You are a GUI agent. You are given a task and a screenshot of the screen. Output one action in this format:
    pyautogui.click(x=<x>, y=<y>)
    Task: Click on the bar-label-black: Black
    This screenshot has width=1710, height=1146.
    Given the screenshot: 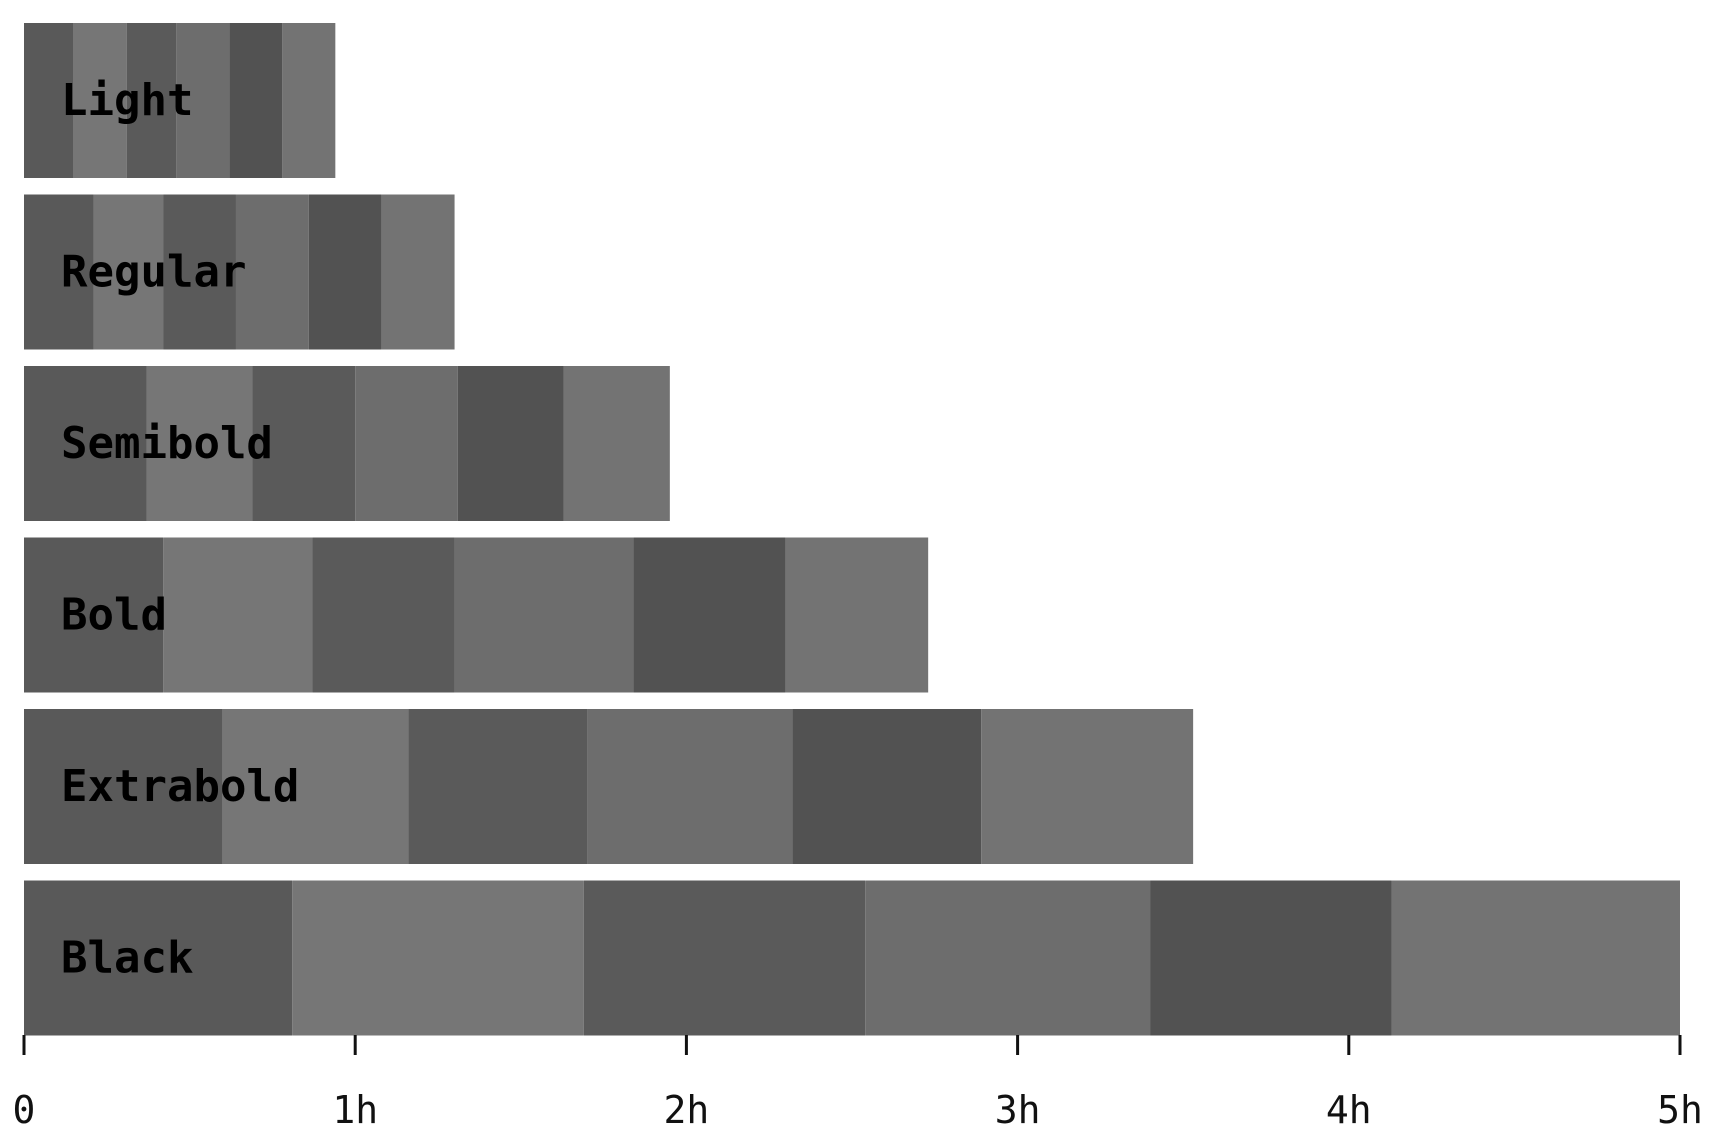 What is the action you would take?
    pyautogui.click(x=127, y=958)
    